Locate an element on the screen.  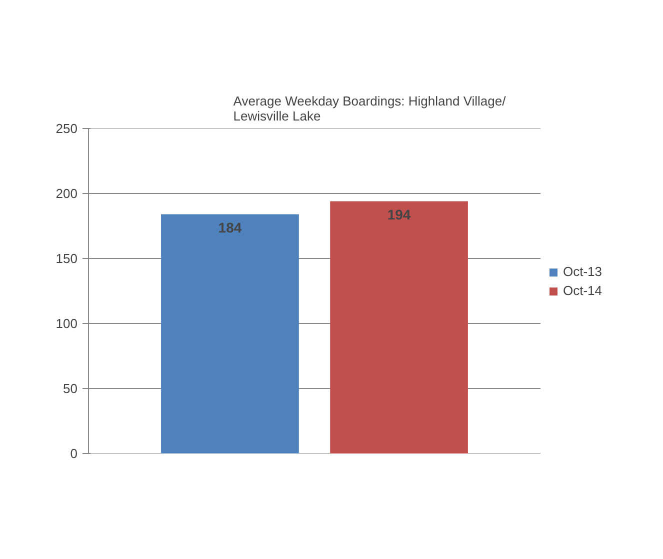
legend-label: Oct-13 is located at coordinates (582, 271).